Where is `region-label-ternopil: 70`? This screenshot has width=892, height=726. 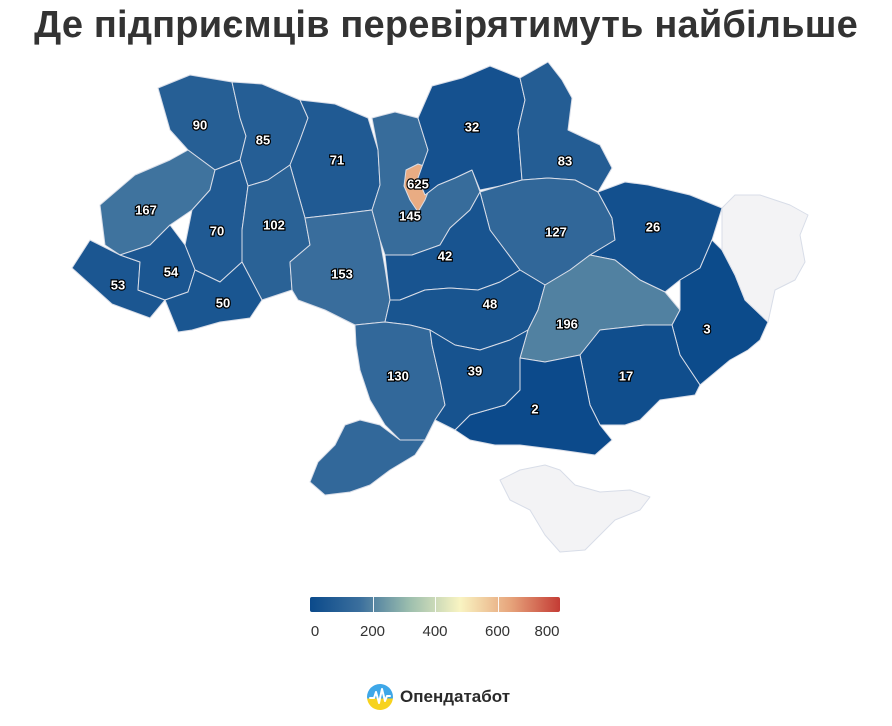
region-label-ternopil: 70 is located at coordinates (217, 230).